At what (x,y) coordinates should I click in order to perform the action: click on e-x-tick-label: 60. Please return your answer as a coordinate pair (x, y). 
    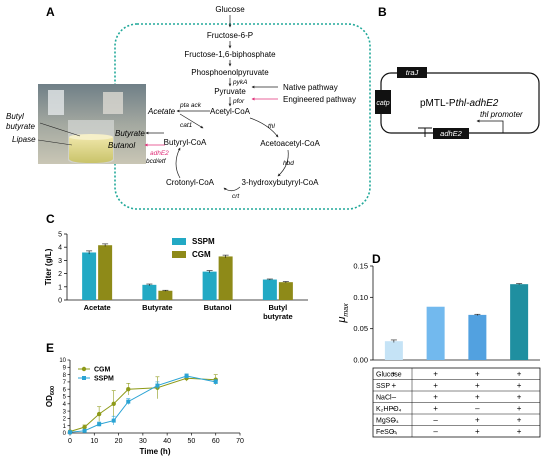
    Looking at the image, I should click on (216, 441).